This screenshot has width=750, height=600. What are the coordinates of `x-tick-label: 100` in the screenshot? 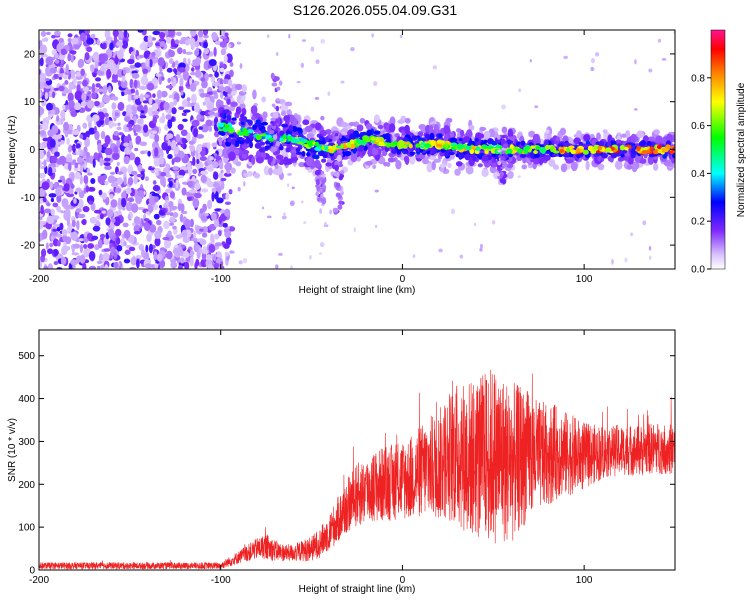 It's located at (584, 279).